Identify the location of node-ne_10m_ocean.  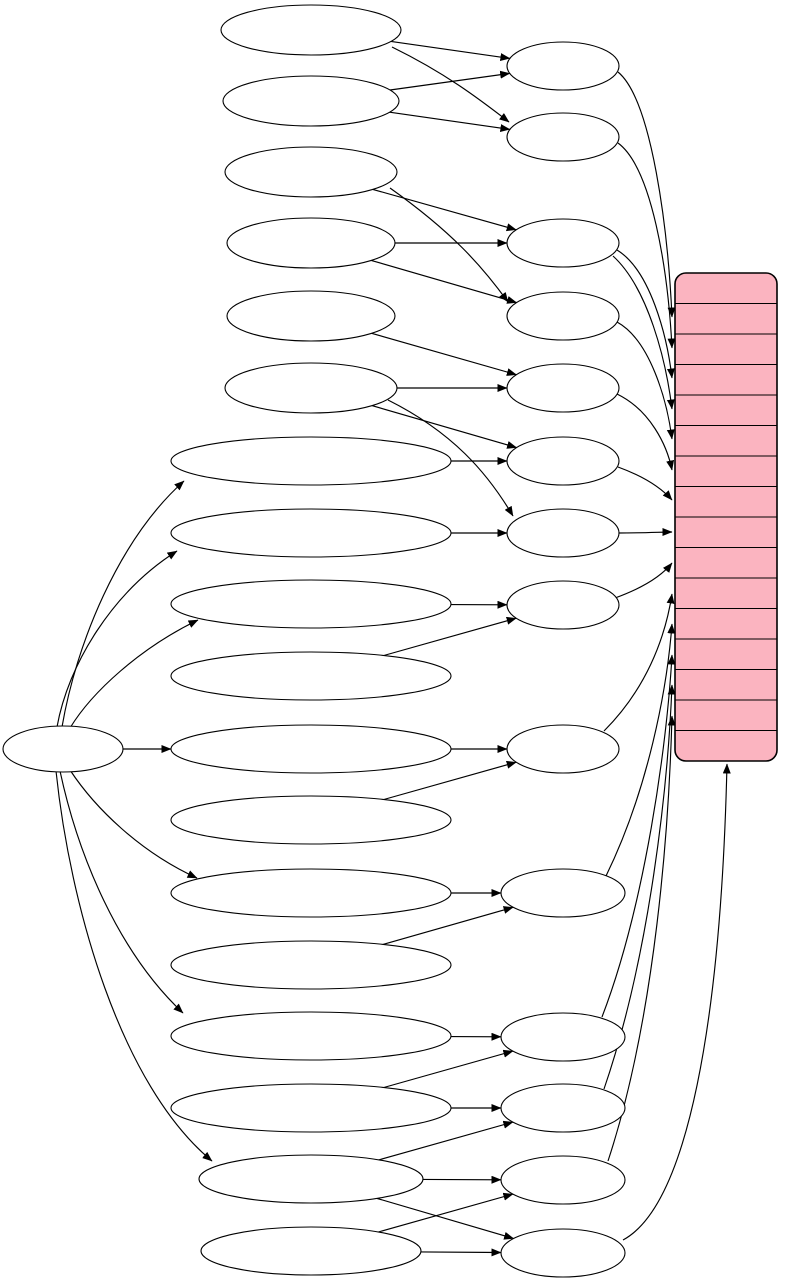
(311, 388).